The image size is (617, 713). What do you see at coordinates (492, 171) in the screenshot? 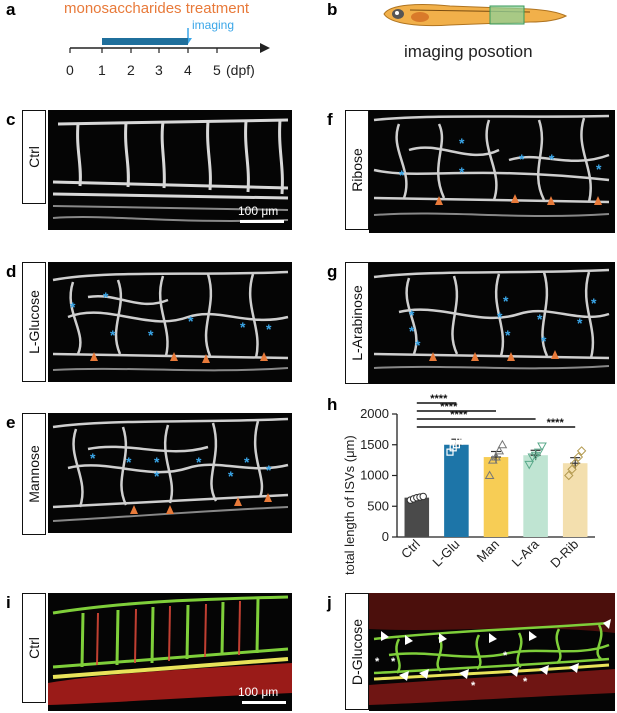
I see `micrograph-ribose: * * * * * *` at bounding box center [492, 171].